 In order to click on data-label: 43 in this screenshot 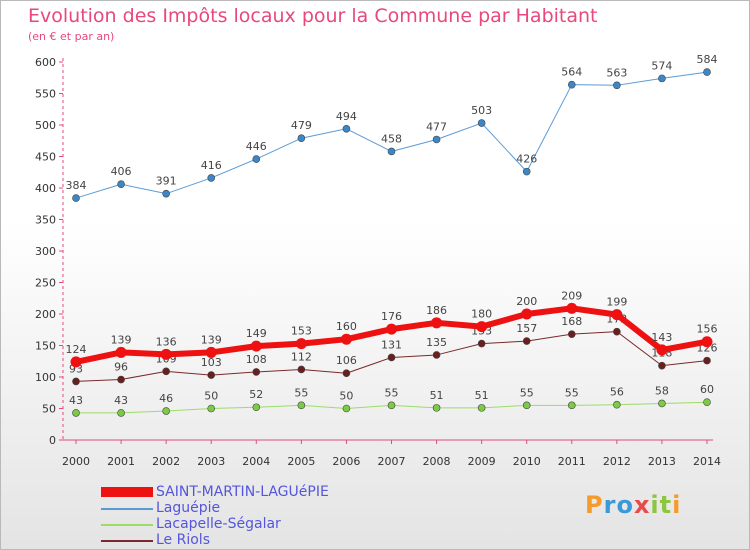, I will do `click(121, 400)`.